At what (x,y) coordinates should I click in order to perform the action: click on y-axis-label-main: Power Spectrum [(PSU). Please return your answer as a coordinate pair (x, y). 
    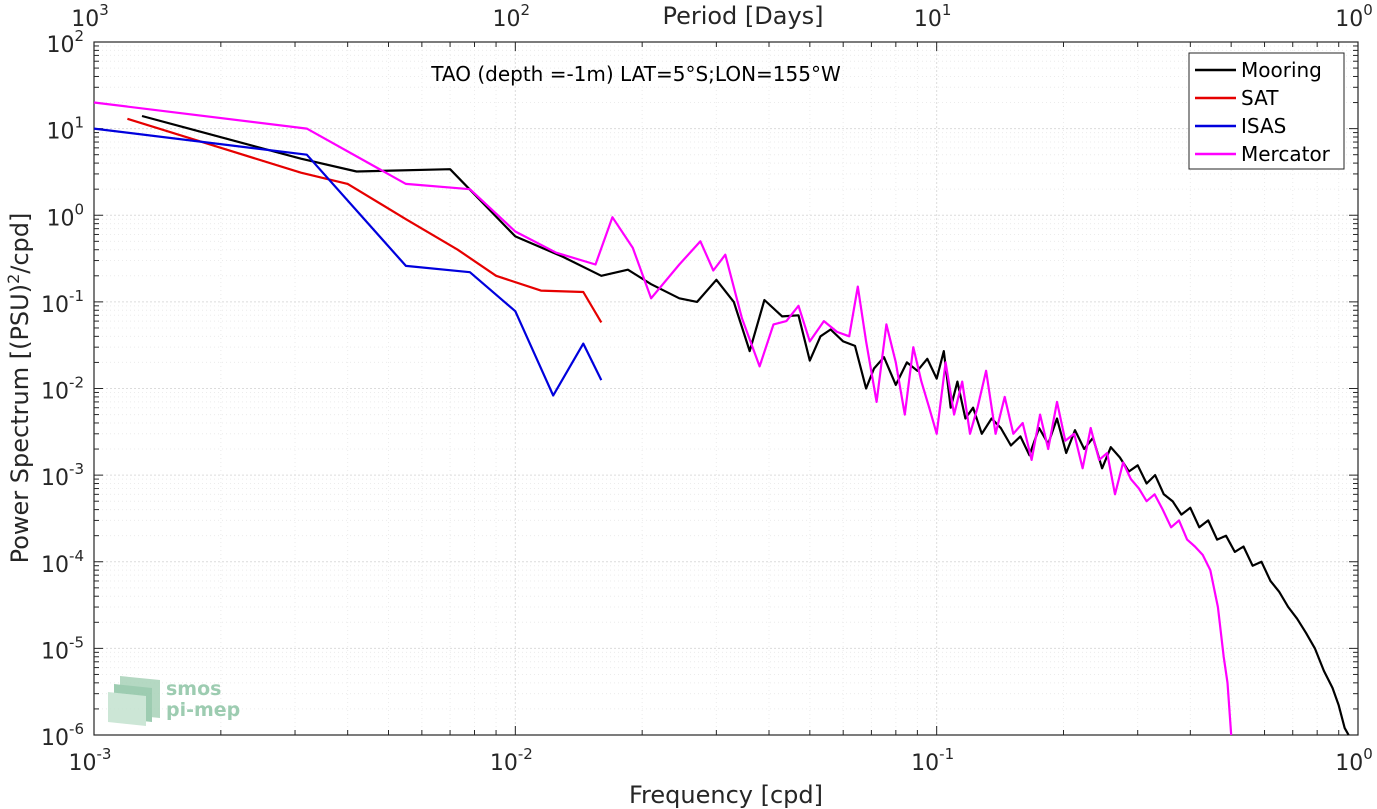
    Looking at the image, I should click on (20, 423).